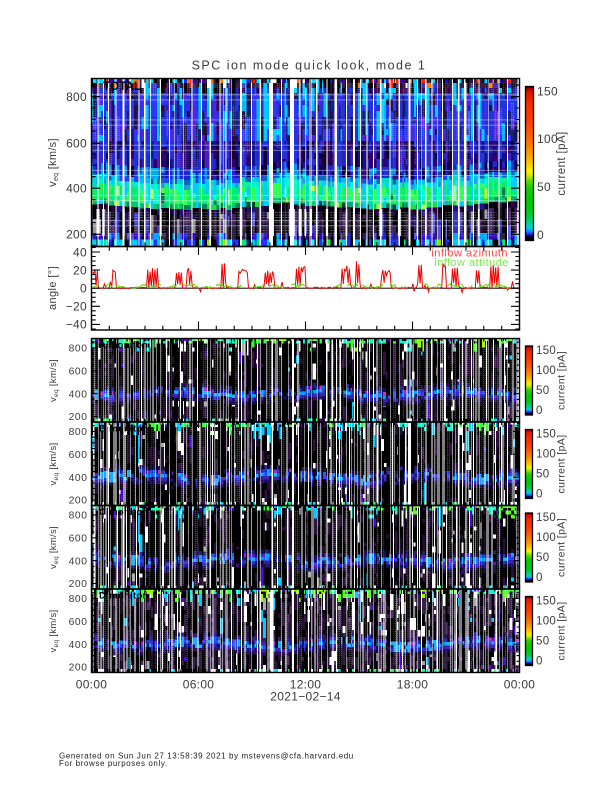 This screenshot has width=612, height=792. I want to click on svg-text: angle [°], so click(53, 288).